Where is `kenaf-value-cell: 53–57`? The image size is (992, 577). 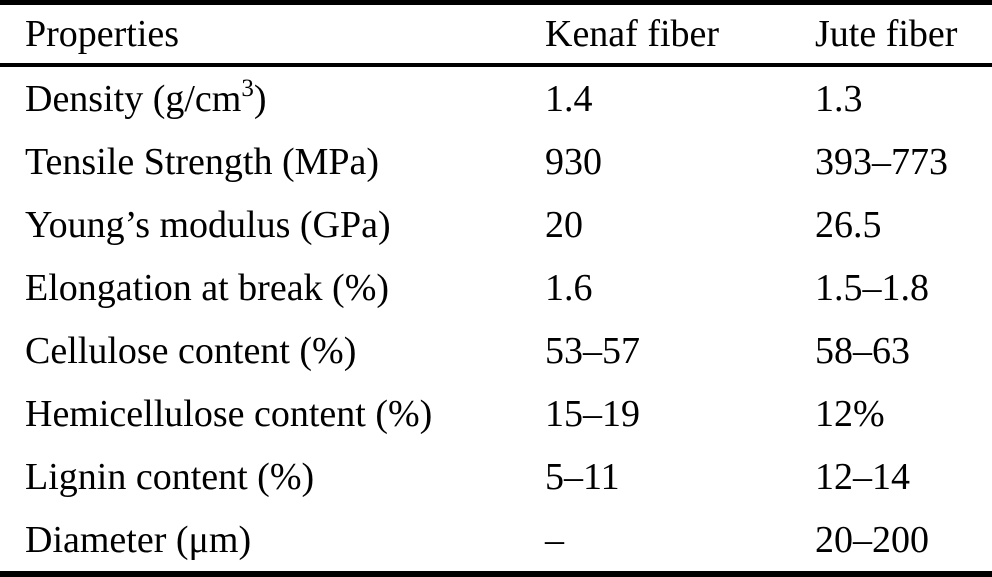
kenaf-value-cell: 53–57 is located at coordinates (592, 350).